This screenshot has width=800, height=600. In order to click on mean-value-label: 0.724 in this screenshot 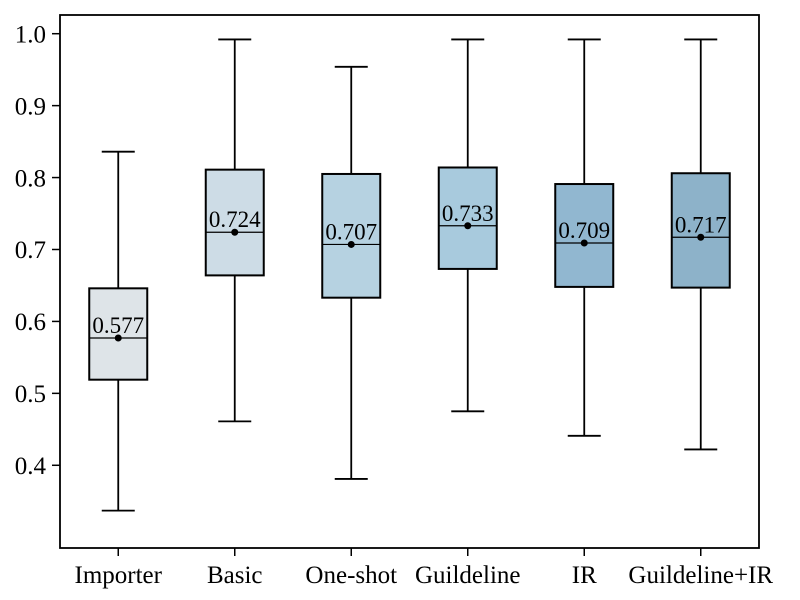, I will do `click(235, 219)`.